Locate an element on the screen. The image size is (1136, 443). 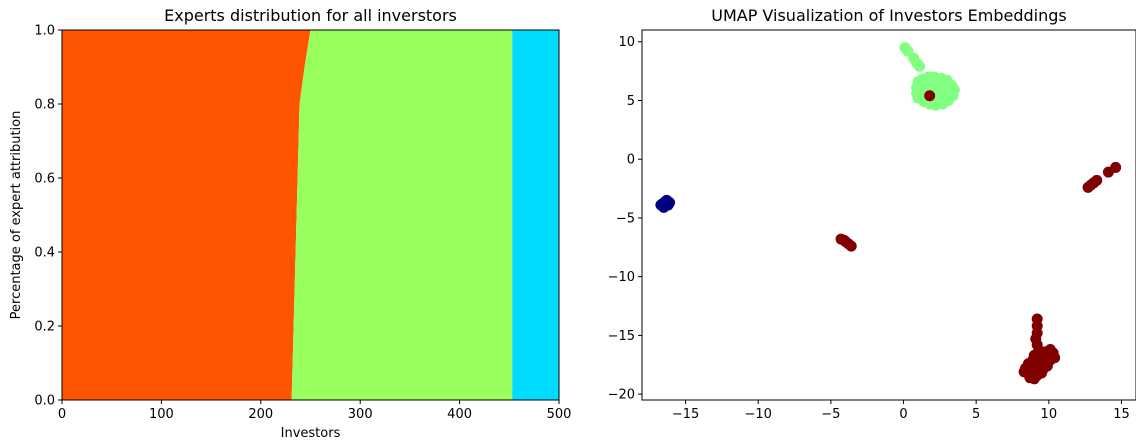
right-x-tick-label: 10 is located at coordinates (1049, 414).